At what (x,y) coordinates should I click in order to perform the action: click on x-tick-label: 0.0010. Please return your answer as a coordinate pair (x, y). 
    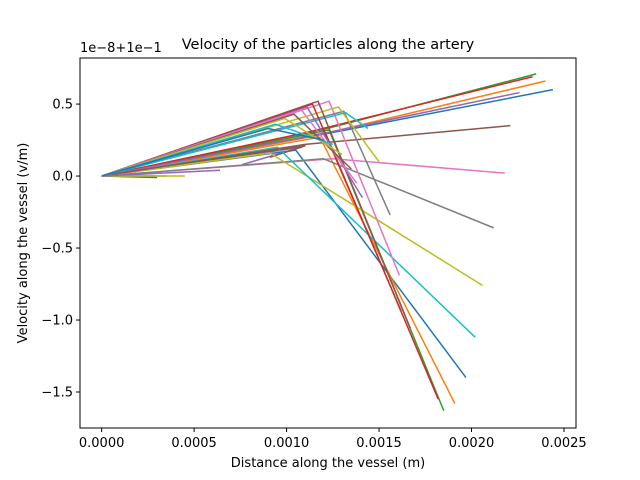
    Looking at the image, I should click on (287, 443).